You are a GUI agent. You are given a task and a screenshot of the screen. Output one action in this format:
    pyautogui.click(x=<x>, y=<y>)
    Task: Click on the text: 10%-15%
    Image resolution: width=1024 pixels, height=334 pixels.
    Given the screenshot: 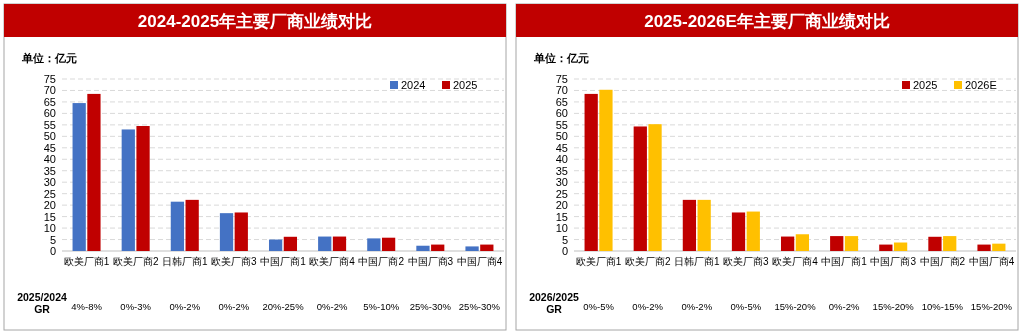 What is the action you would take?
    pyautogui.click(x=942, y=306)
    